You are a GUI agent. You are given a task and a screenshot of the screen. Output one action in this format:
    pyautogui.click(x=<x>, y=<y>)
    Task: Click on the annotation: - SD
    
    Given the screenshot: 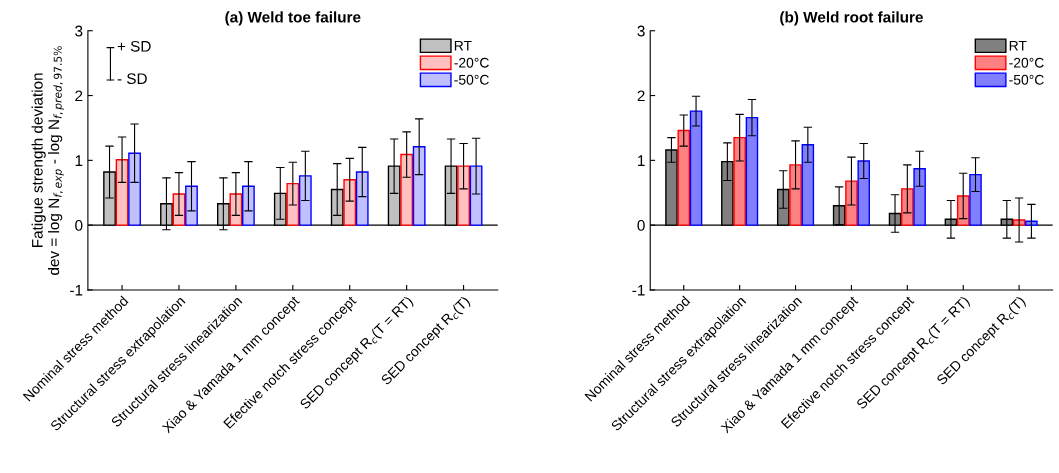 What is the action you would take?
    pyautogui.click(x=132, y=79)
    